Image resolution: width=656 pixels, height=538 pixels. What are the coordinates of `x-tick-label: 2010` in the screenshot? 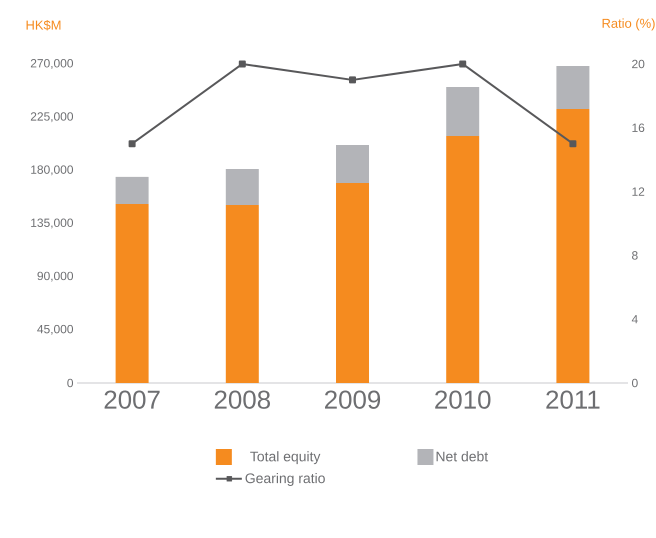 It's located at (462, 399).